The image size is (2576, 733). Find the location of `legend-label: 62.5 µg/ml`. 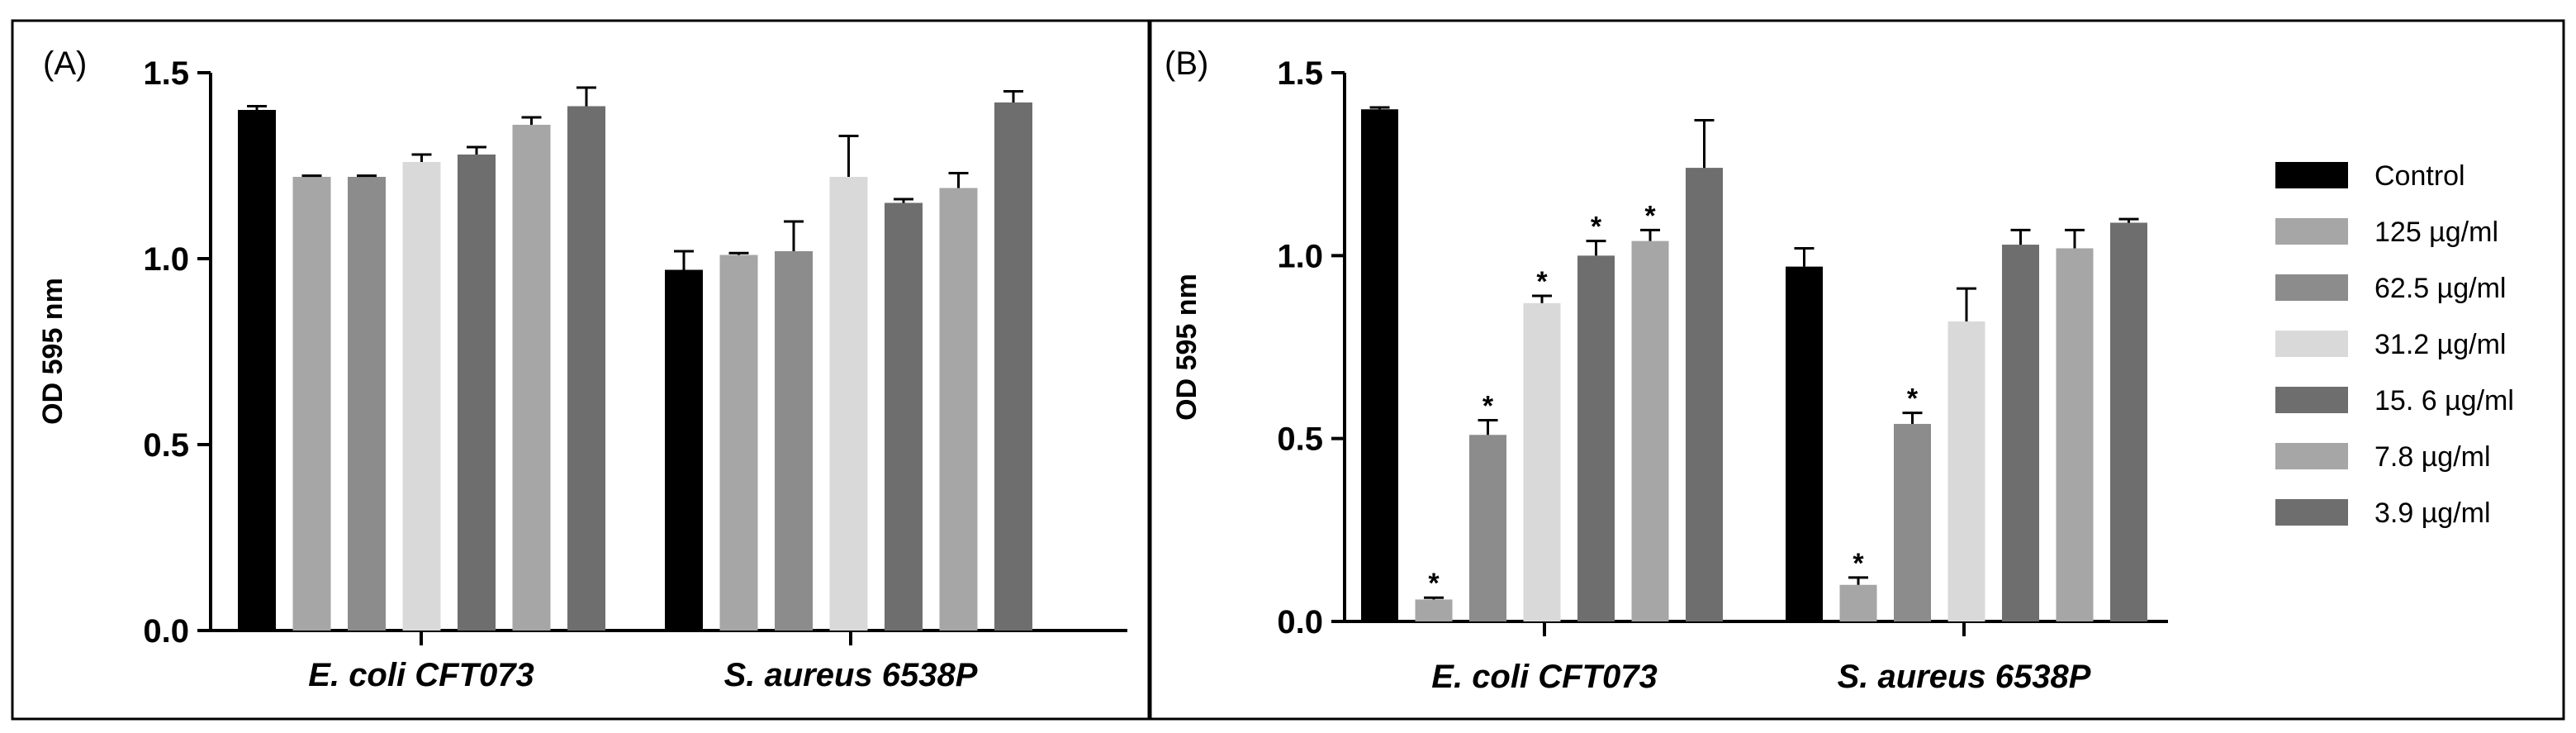

legend-label: 62.5 µg/ml is located at coordinates (2440, 288).